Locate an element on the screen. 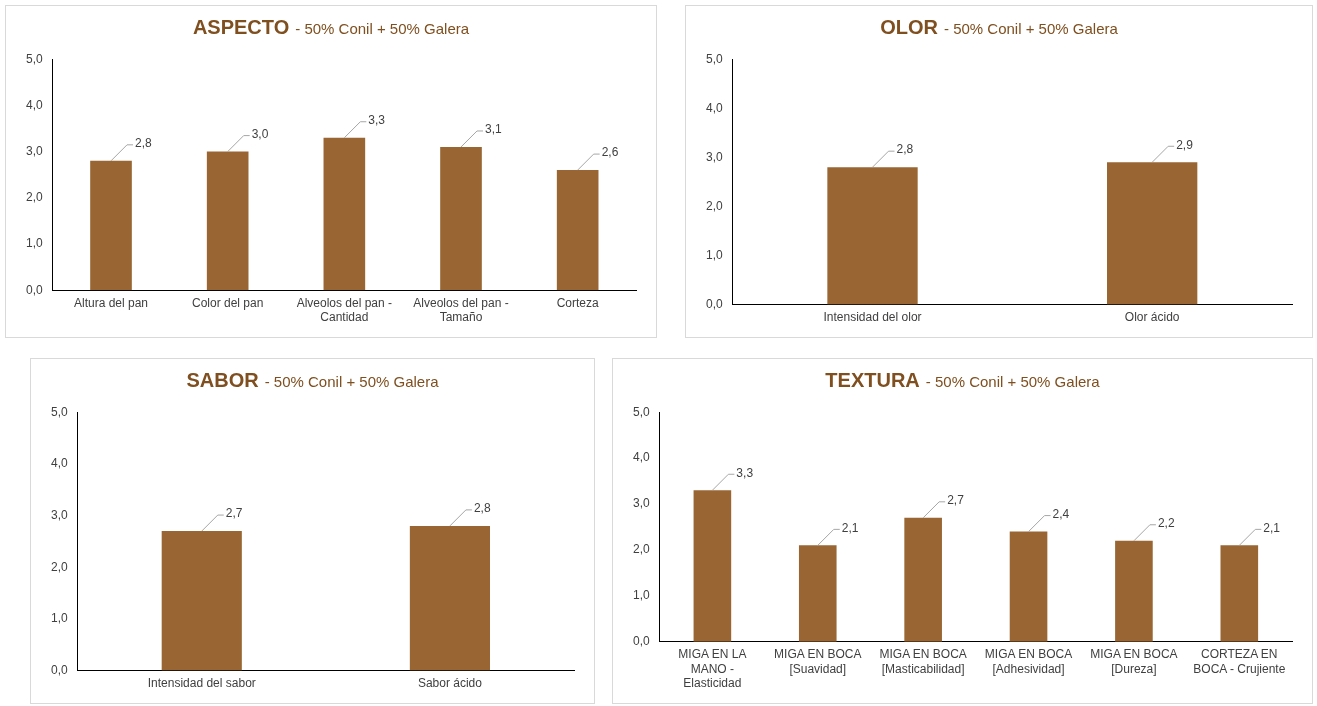 The width and height of the screenshot is (1317, 706). chart-title: OLOR is located at coordinates (909, 27).